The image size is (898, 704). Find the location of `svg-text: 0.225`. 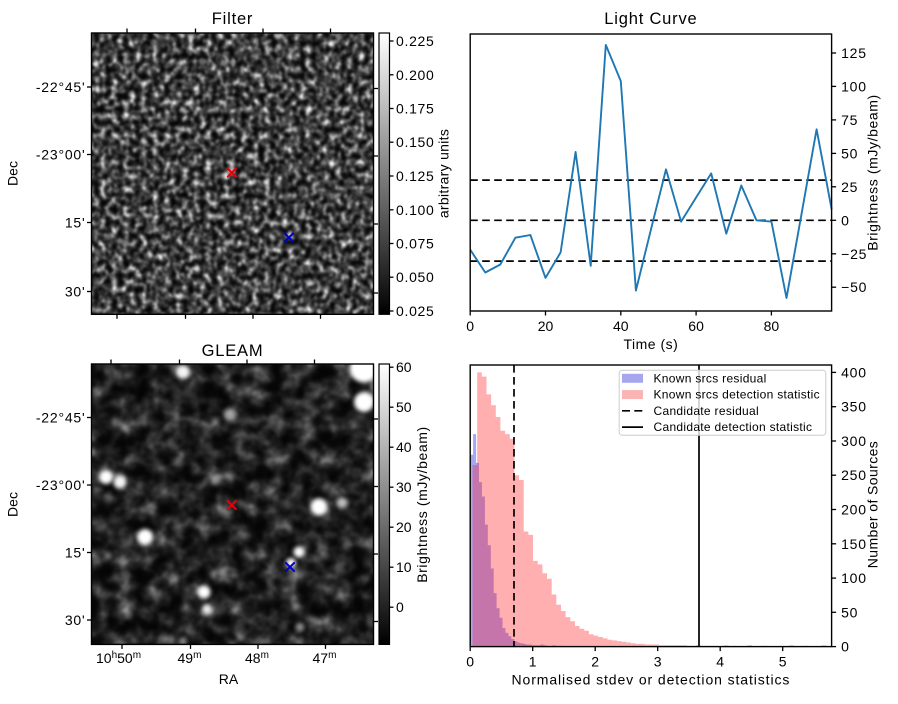

svg-text: 0.225 is located at coordinates (415, 41).